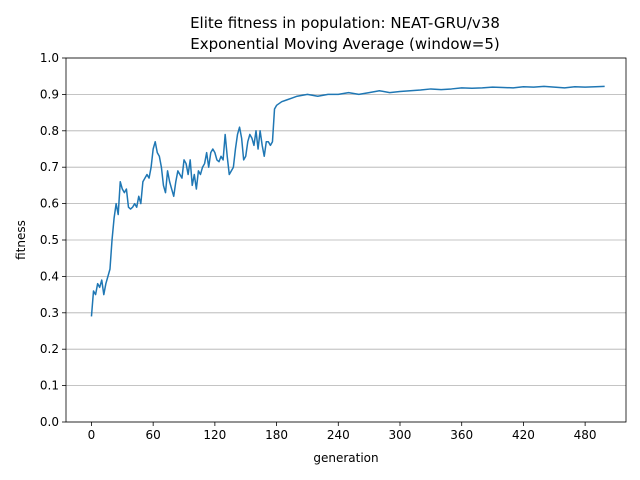  Describe the element at coordinates (153, 435) in the screenshot. I see `x-tick-label: 60` at that location.